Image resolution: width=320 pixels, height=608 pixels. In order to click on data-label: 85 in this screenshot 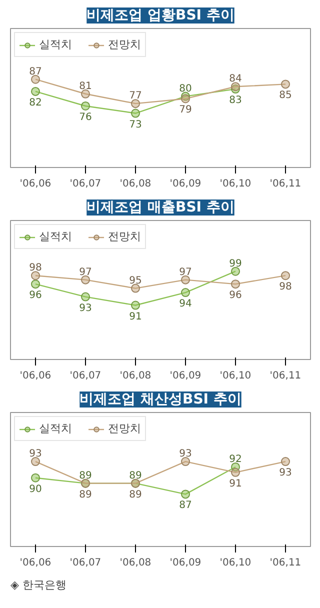, I will do `click(285, 96)`.